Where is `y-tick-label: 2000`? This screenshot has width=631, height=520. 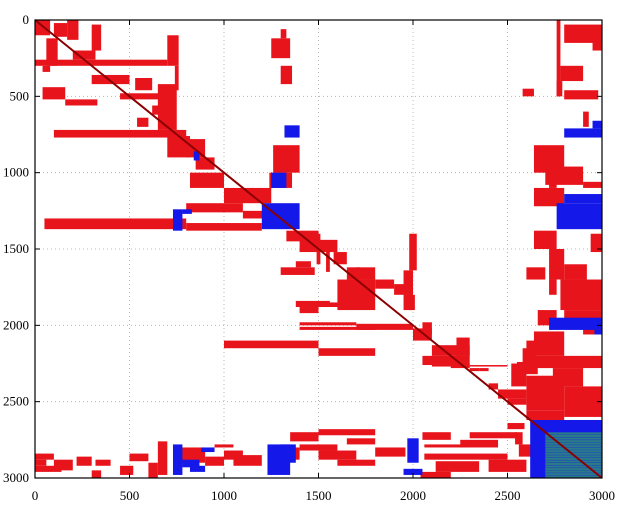 y-tick-label: 2000 is located at coordinates (16, 324).